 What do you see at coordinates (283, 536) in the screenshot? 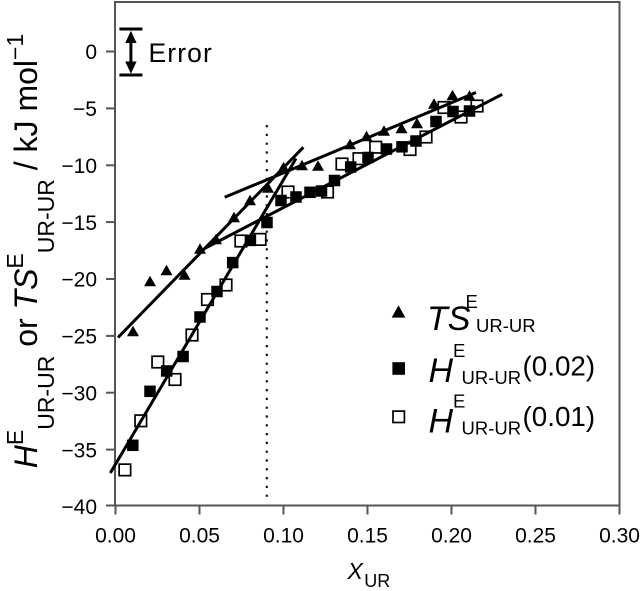
I see `svg-text: 0.10` at bounding box center [283, 536].